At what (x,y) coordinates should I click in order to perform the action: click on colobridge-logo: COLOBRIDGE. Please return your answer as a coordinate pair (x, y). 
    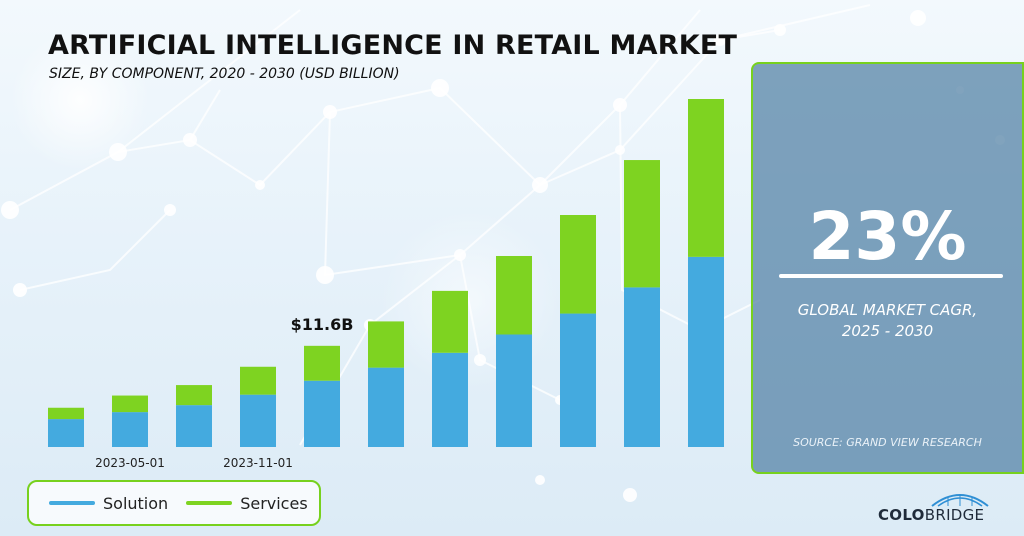
    Looking at the image, I should click on (942, 508).